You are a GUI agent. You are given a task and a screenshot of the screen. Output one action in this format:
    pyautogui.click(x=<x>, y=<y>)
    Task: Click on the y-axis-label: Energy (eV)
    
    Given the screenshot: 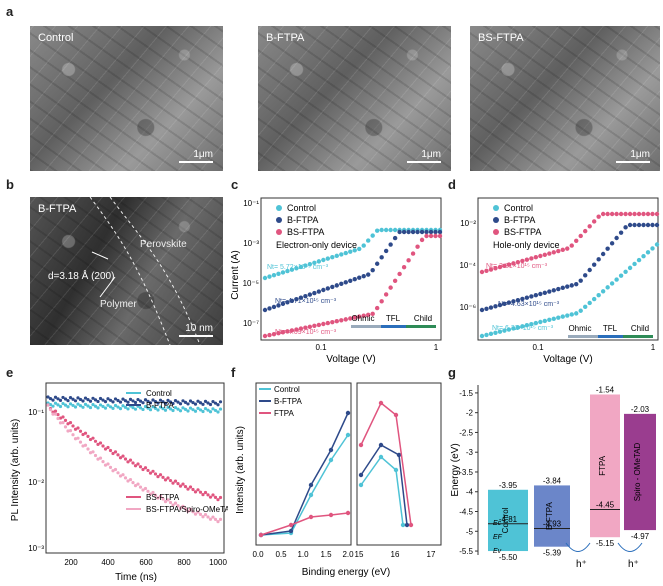 What is the action you would take?
    pyautogui.click(x=455, y=469)
    